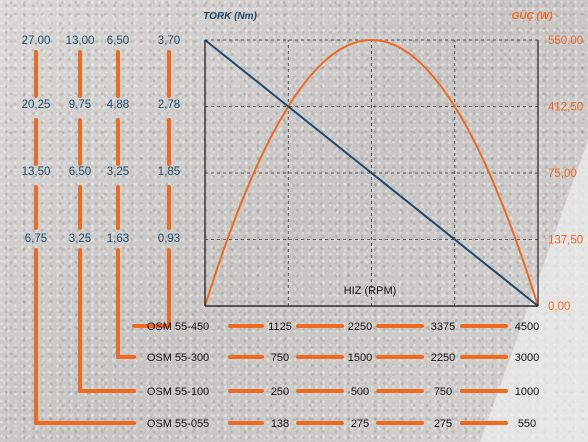 The width and height of the screenshot is (588, 442). What do you see at coordinates (527, 424) in the screenshot?
I see `speed-value-label: 550` at bounding box center [527, 424].